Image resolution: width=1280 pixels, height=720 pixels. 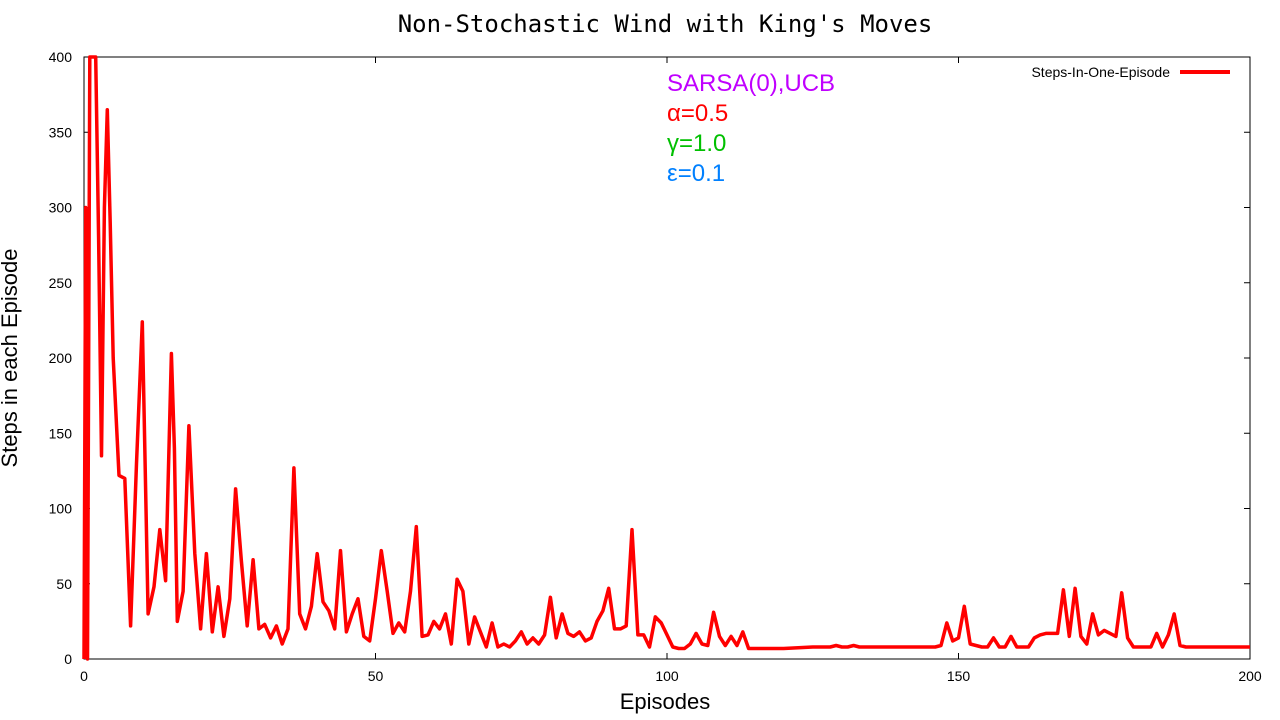 I want to click on x-tick-label: 100, so click(x=667, y=676).